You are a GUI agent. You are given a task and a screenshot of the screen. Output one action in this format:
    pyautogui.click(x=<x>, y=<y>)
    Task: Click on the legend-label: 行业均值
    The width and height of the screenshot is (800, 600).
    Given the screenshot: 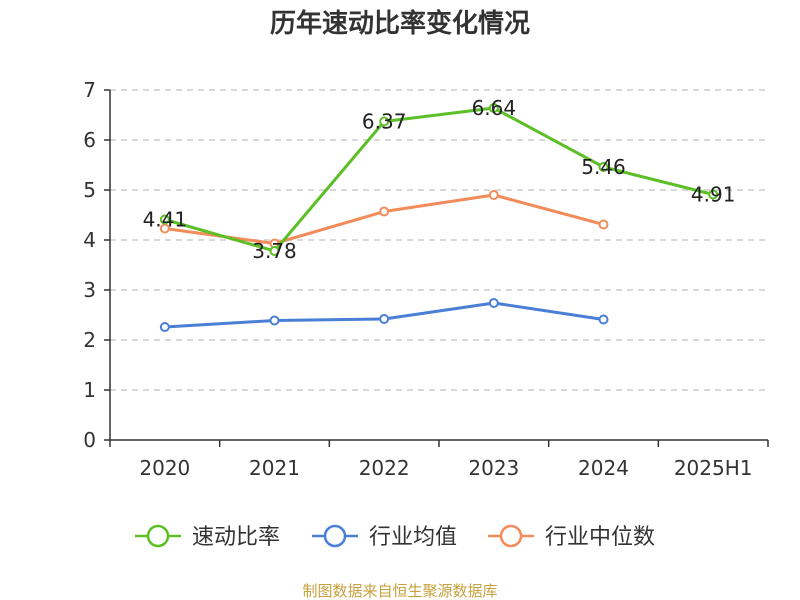 What is the action you would take?
    pyautogui.click(x=413, y=537)
    